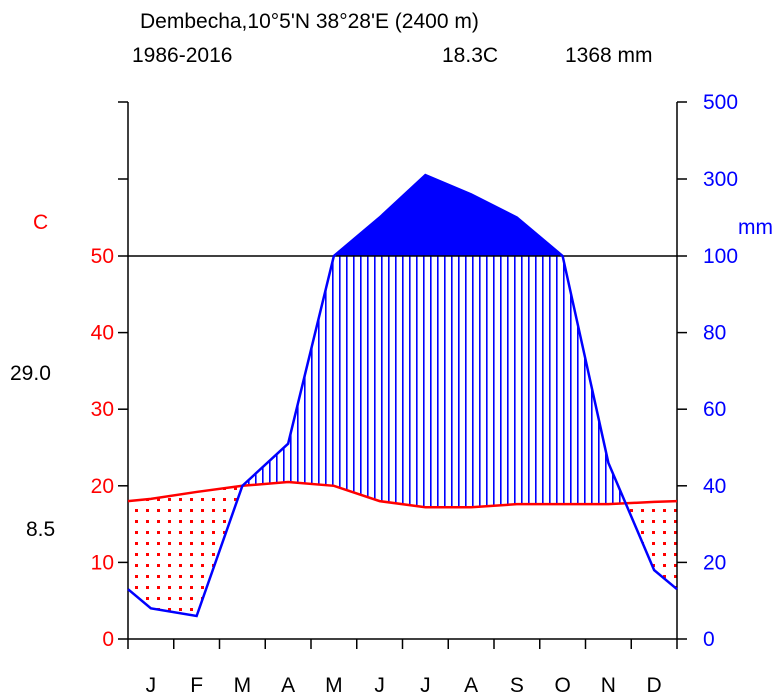 The height and width of the screenshot is (700, 775). What do you see at coordinates (40, 222) in the screenshot?
I see `left-axis-unit: C` at bounding box center [40, 222].